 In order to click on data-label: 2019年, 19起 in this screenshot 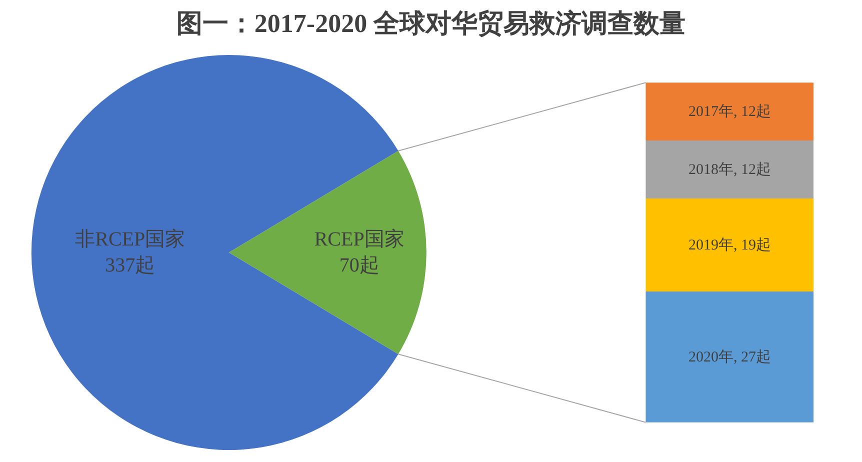, I will do `click(729, 245)`.